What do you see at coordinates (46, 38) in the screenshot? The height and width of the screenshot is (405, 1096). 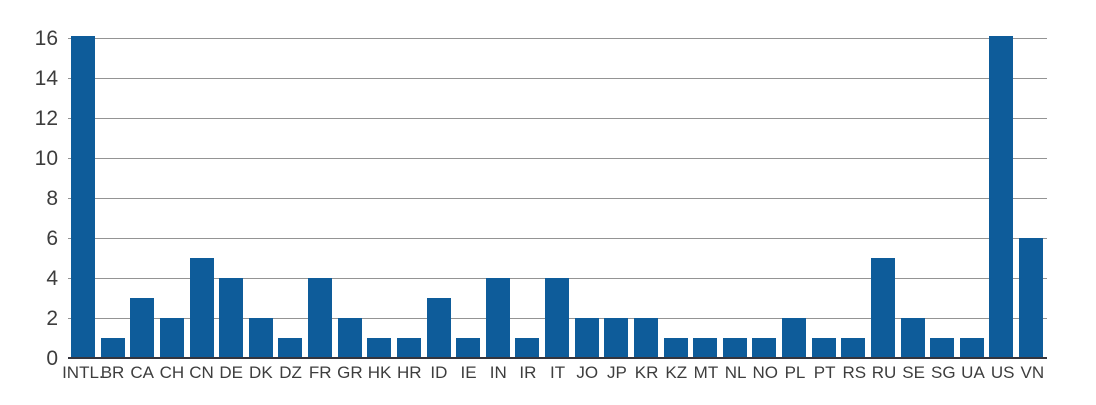 I see `y-tick-label-16: 16` at bounding box center [46, 38].